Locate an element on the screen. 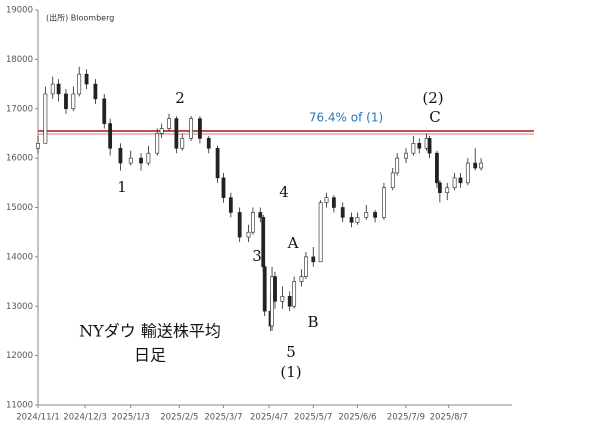  y-tick-label: 12000 is located at coordinates (19, 356).